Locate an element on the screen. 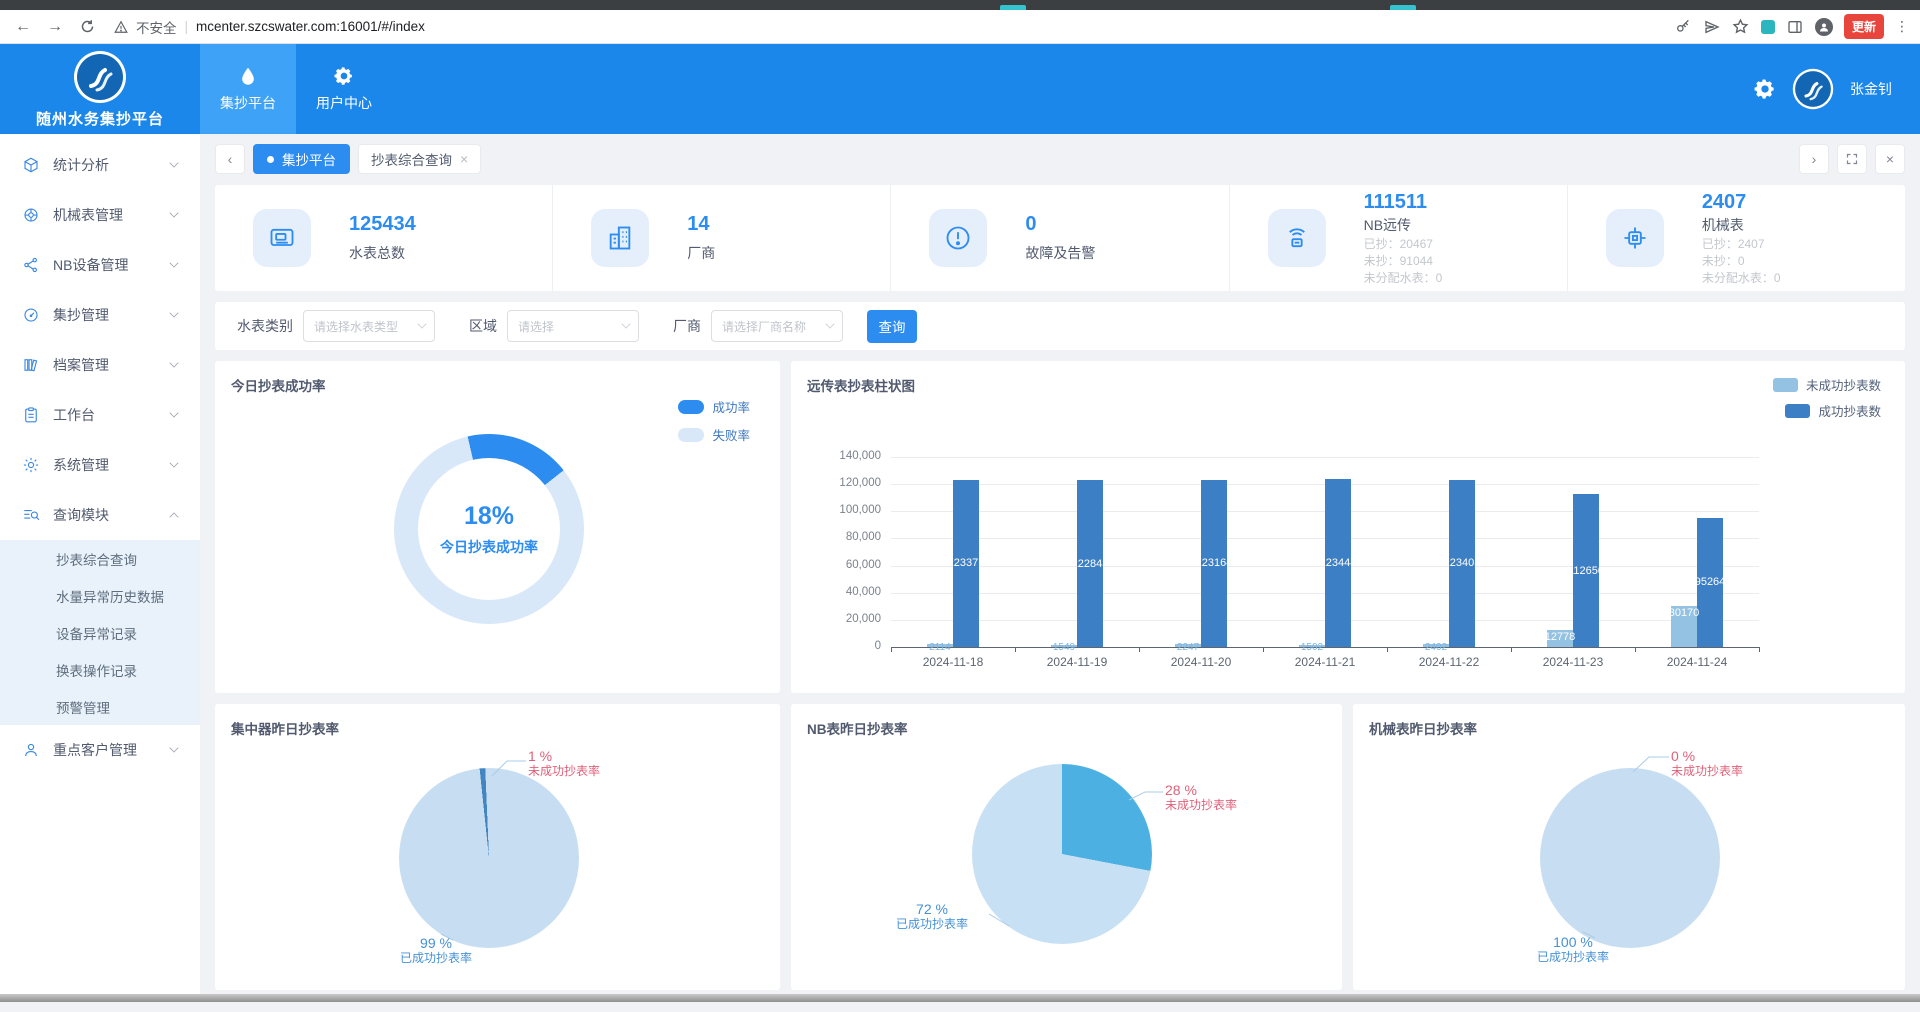  sidebar-item-query-module: 查询模块 is located at coordinates (100, 515).